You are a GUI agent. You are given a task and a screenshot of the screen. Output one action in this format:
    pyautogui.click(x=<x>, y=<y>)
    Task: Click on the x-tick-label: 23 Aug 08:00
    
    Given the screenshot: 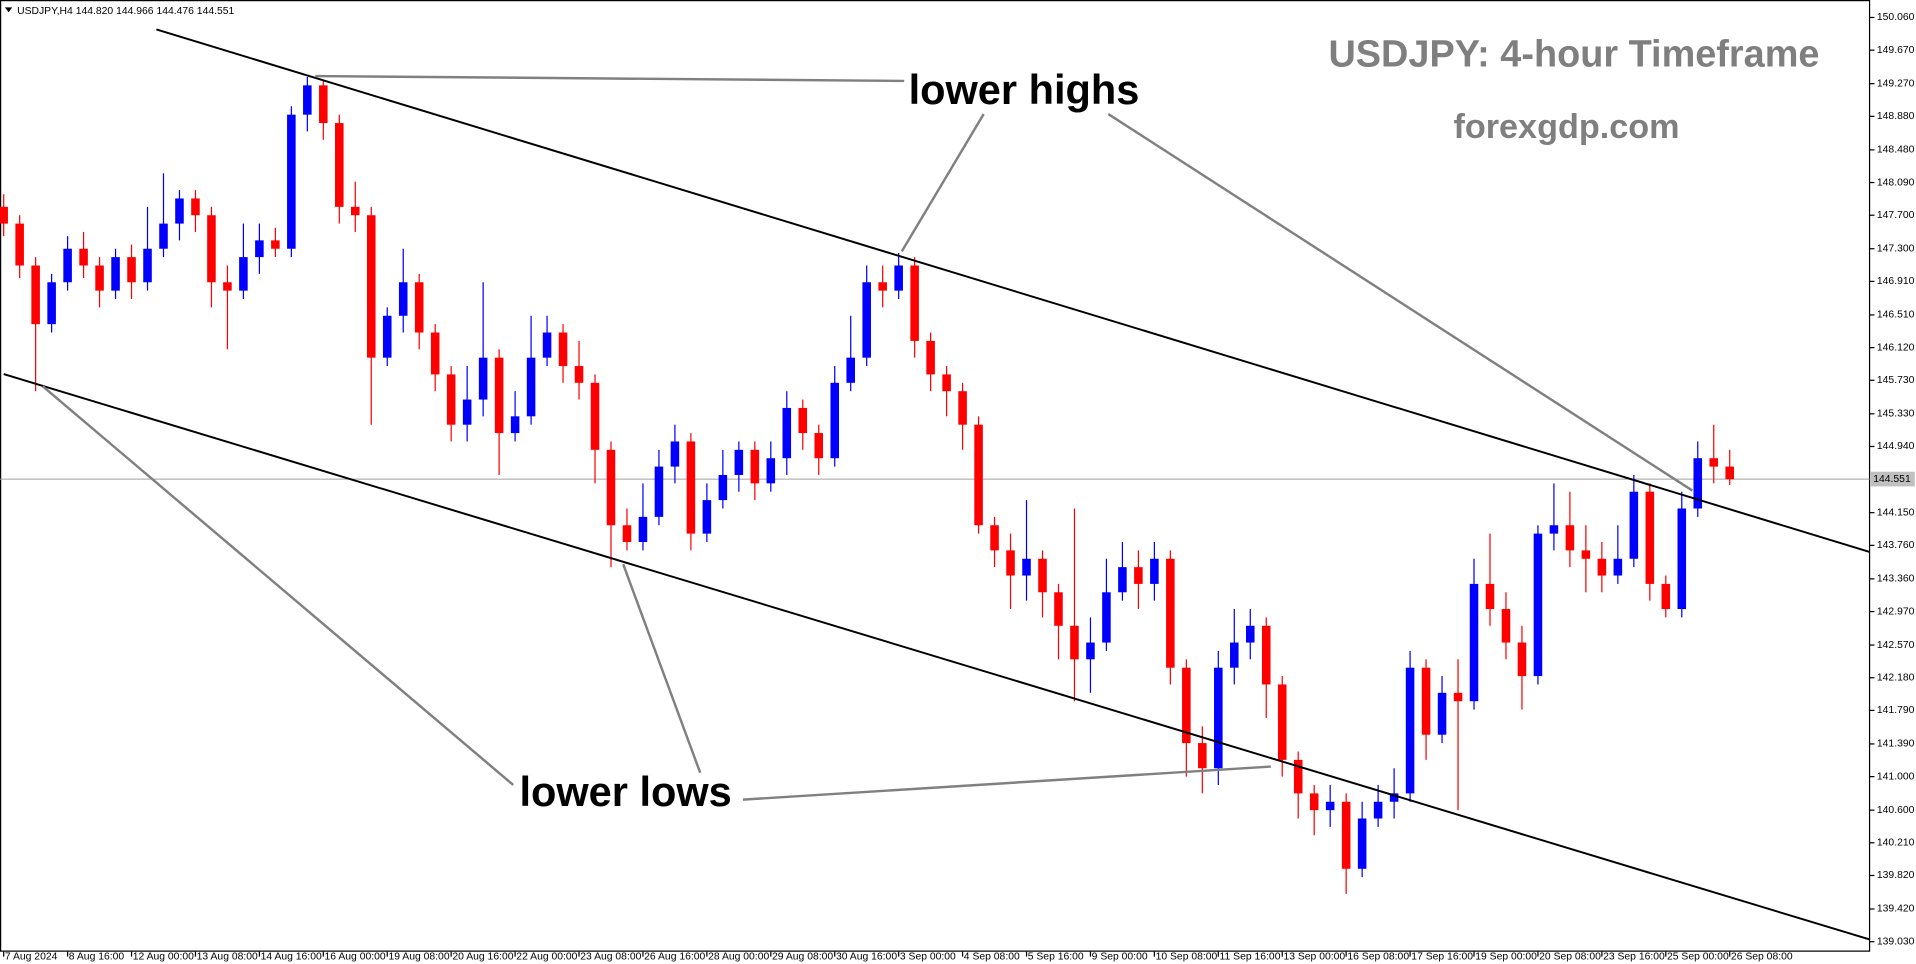 What is the action you would take?
    pyautogui.click(x=610, y=956)
    